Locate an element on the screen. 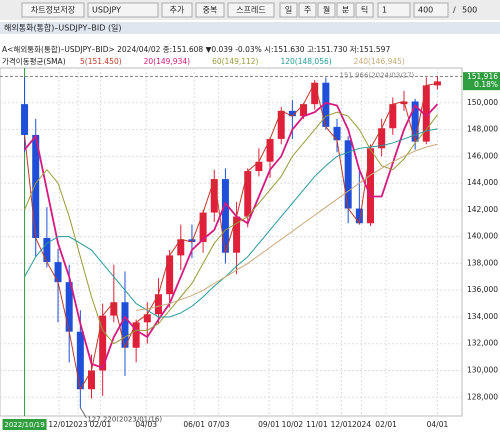 This screenshot has width=500, height=434. period-label: 일 is located at coordinates (288, 10).